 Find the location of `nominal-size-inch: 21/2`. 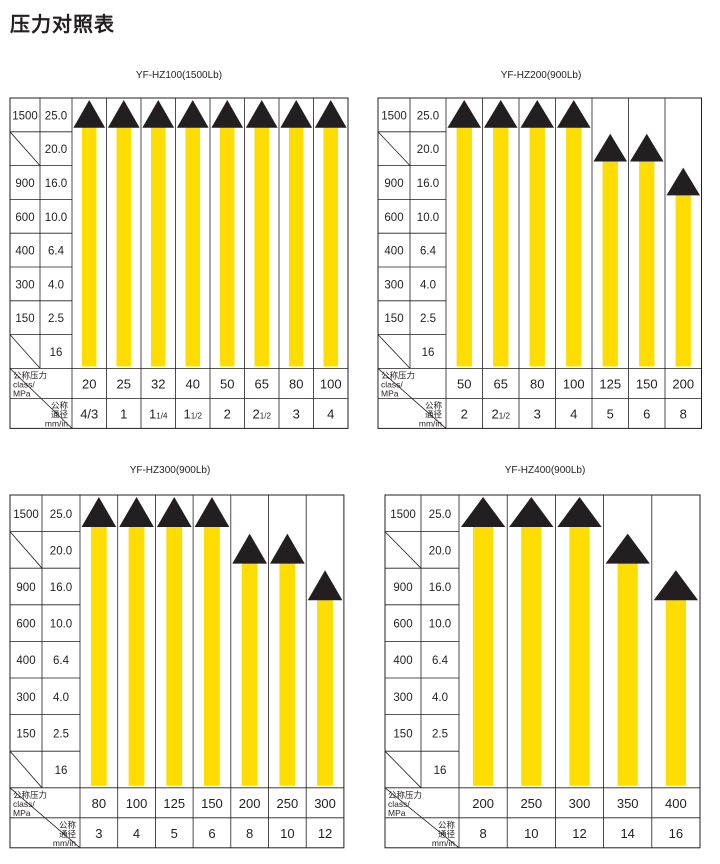

nominal-size-inch: 21/2 is located at coordinates (262, 413).